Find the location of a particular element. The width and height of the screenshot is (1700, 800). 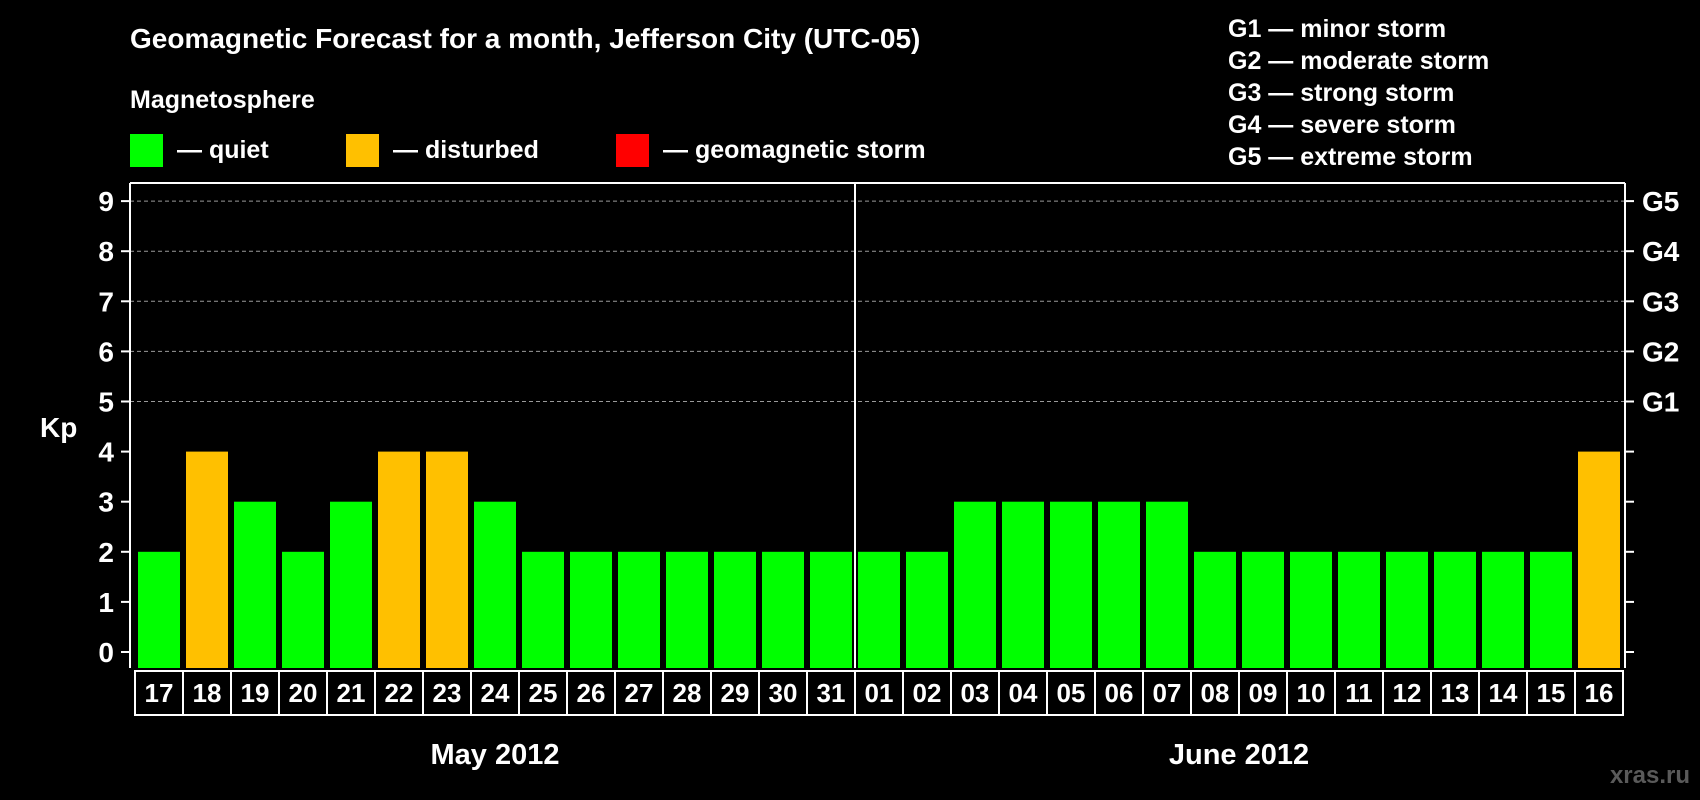

day-label-28: 14 is located at coordinates (1503, 693).